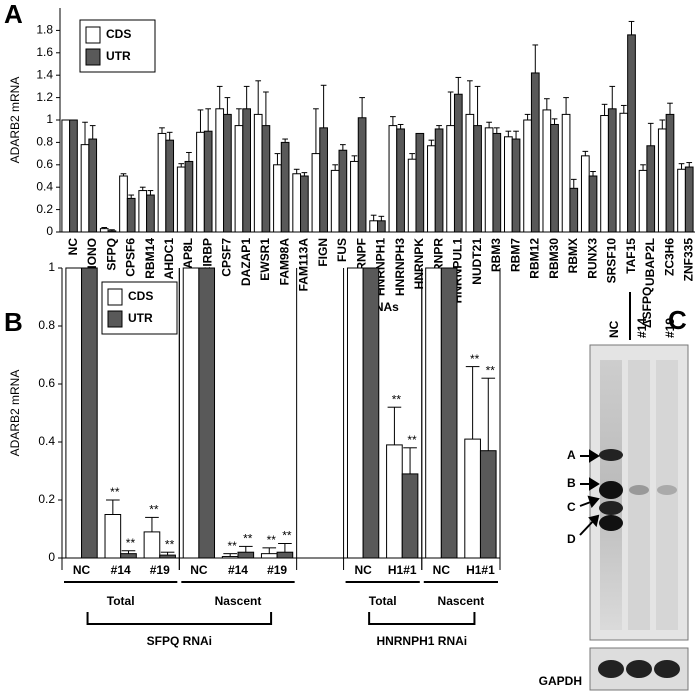  Describe the element at coordinates (111, 254) in the screenshot. I see `x-tick-label: SFPQ` at that location.